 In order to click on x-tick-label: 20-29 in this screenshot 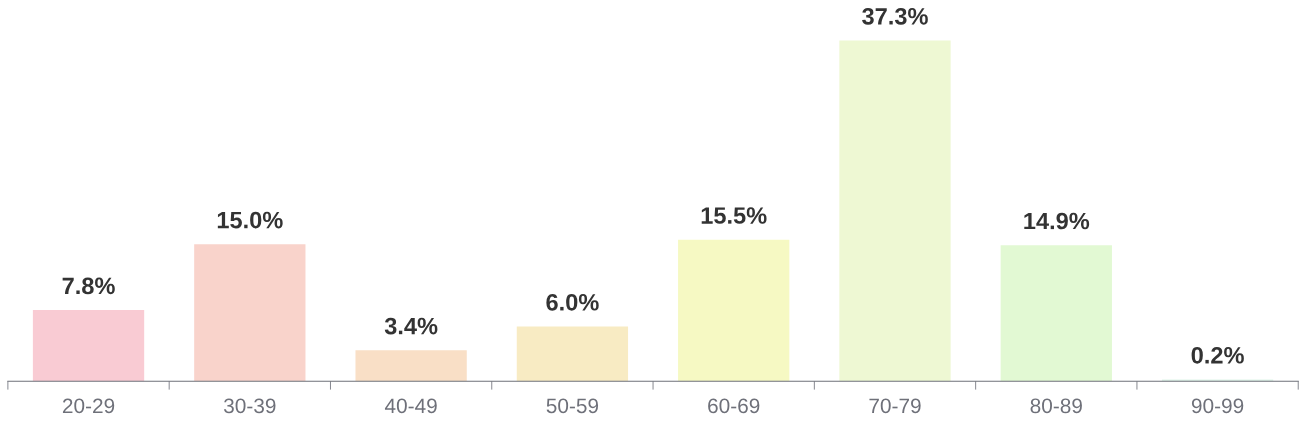, I will do `click(88, 406)`.